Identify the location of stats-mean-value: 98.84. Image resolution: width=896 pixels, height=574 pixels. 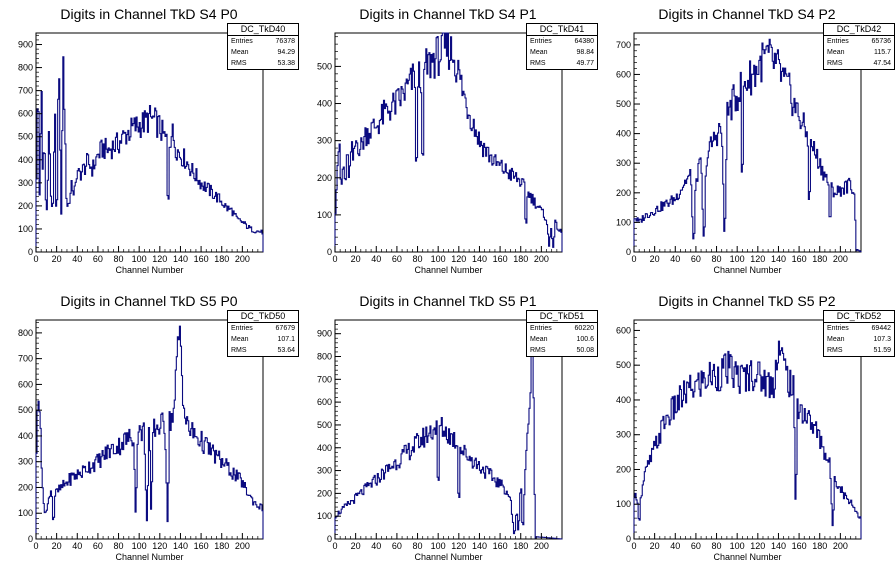
(585, 52).